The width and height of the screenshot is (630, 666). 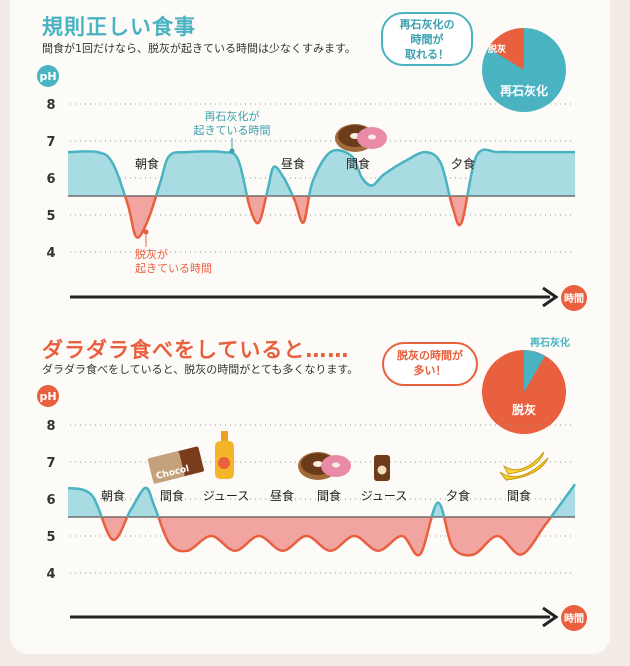 I want to click on section1-speech-bubble: 再石灰化の 時間が 取れる！, so click(x=427, y=39).